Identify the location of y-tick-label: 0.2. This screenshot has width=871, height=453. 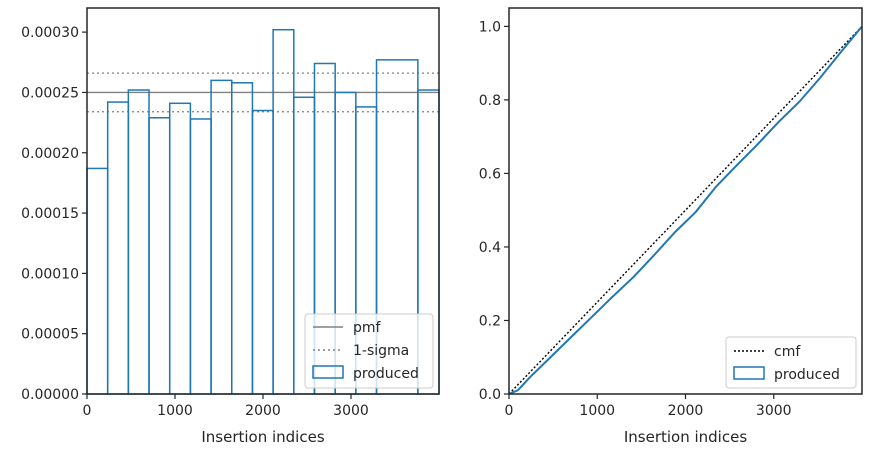
(490, 321).